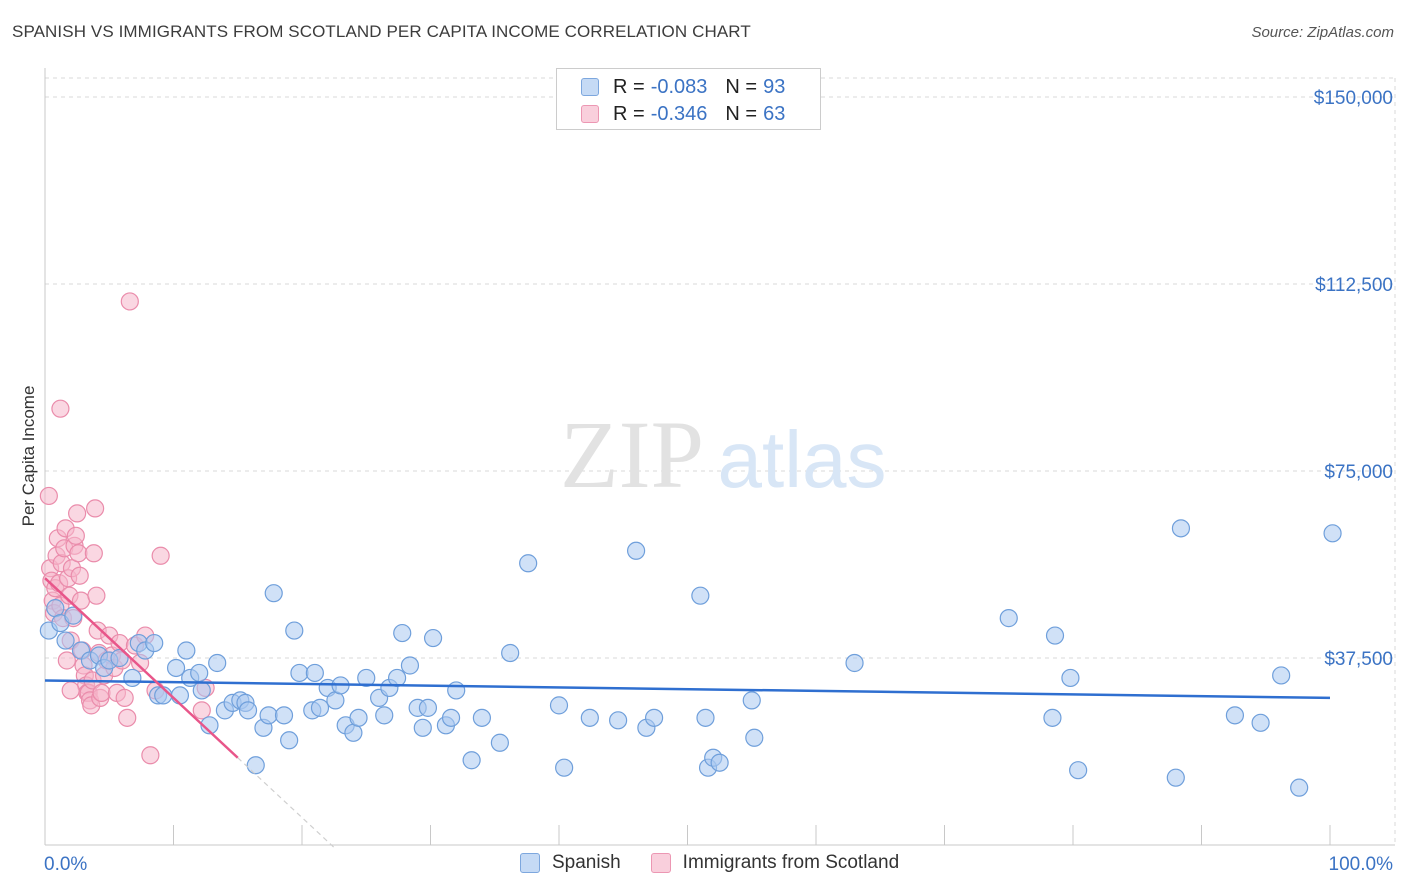 This screenshot has width=1406, height=892. I want to click on x-tick-label: 100.0%, so click(1361, 864).